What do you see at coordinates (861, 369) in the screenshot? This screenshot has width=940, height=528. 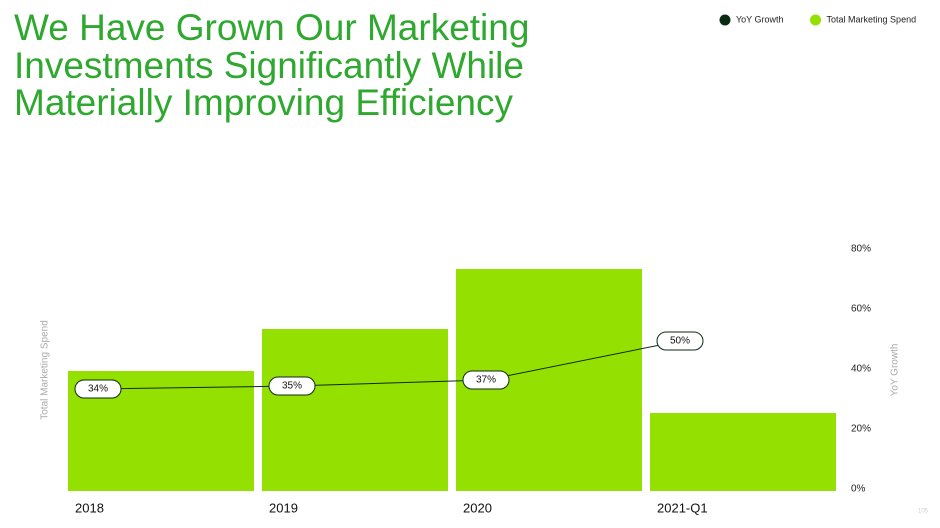 I see `y2-tick-label: 40%` at bounding box center [861, 369].